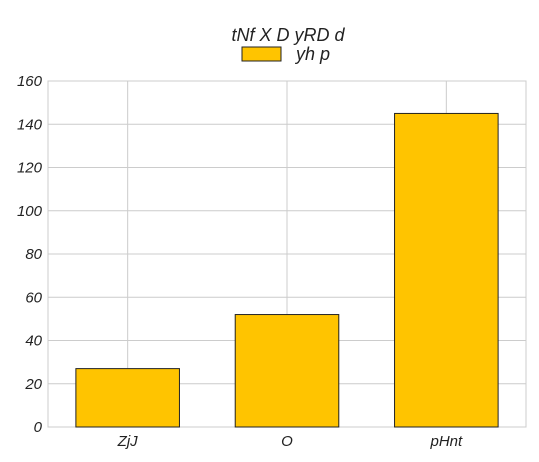  I want to click on y-tick-label: 140, so click(30, 124).